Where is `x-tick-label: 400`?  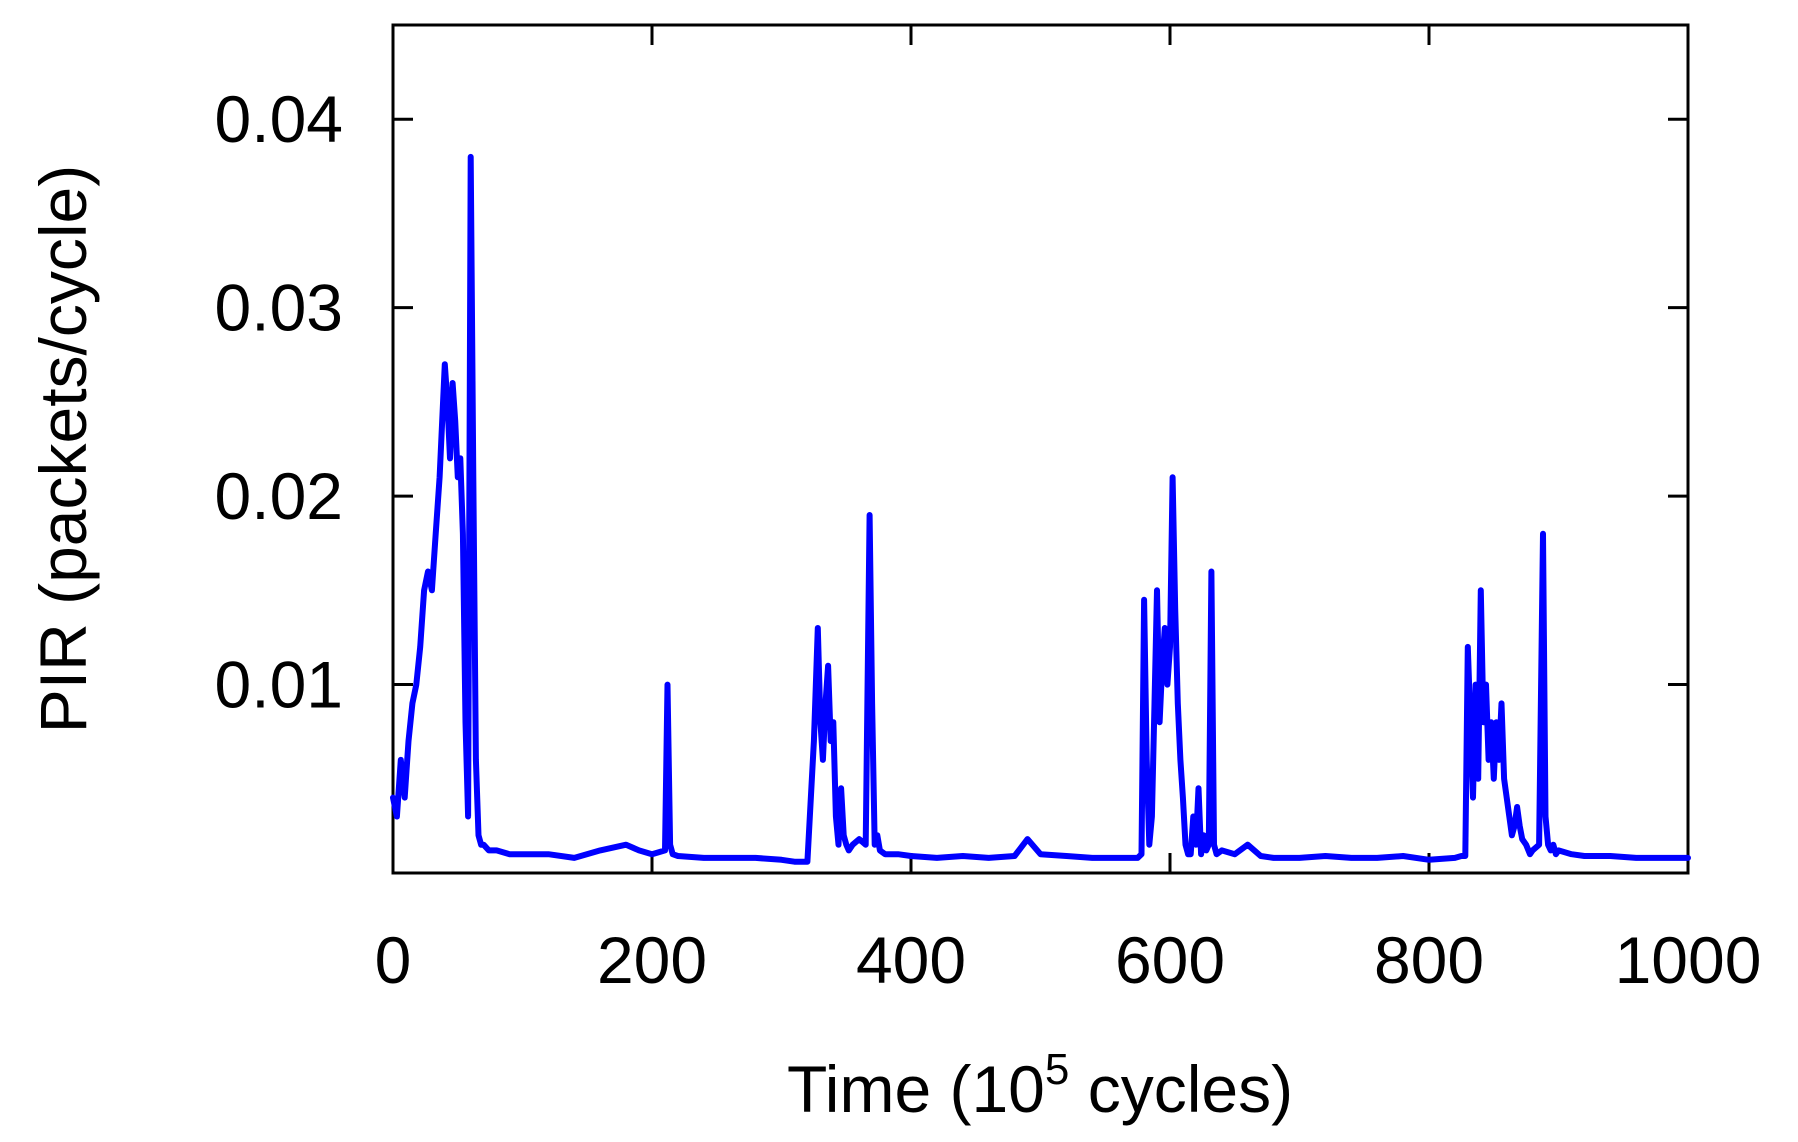
x-tick-label: 400 is located at coordinates (911, 960).